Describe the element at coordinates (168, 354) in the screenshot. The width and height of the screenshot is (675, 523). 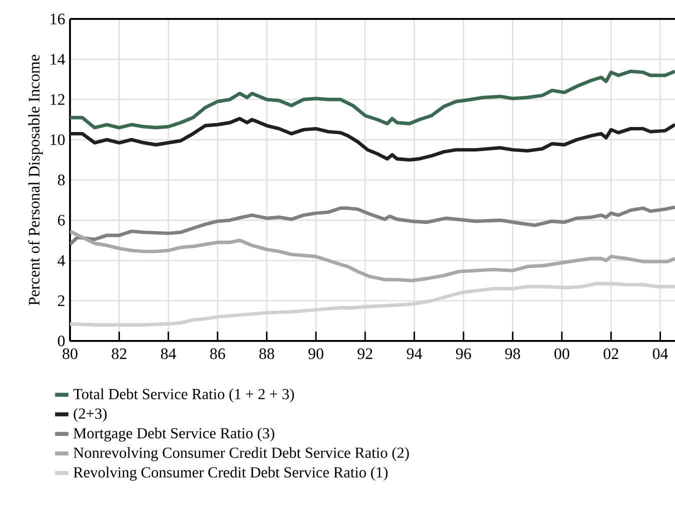
I see `x-tick-label: 84` at that location.